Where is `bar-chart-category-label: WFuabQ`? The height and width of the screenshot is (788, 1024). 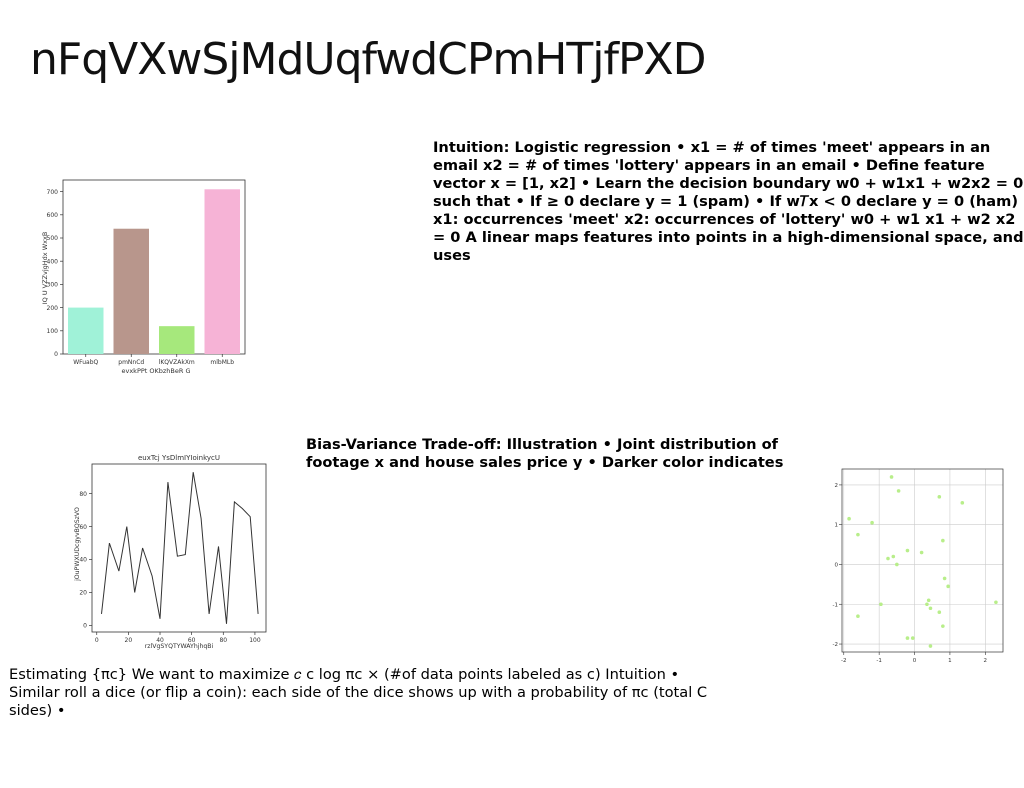
bar-chart-category-label: WFuabQ is located at coordinates (85, 362).